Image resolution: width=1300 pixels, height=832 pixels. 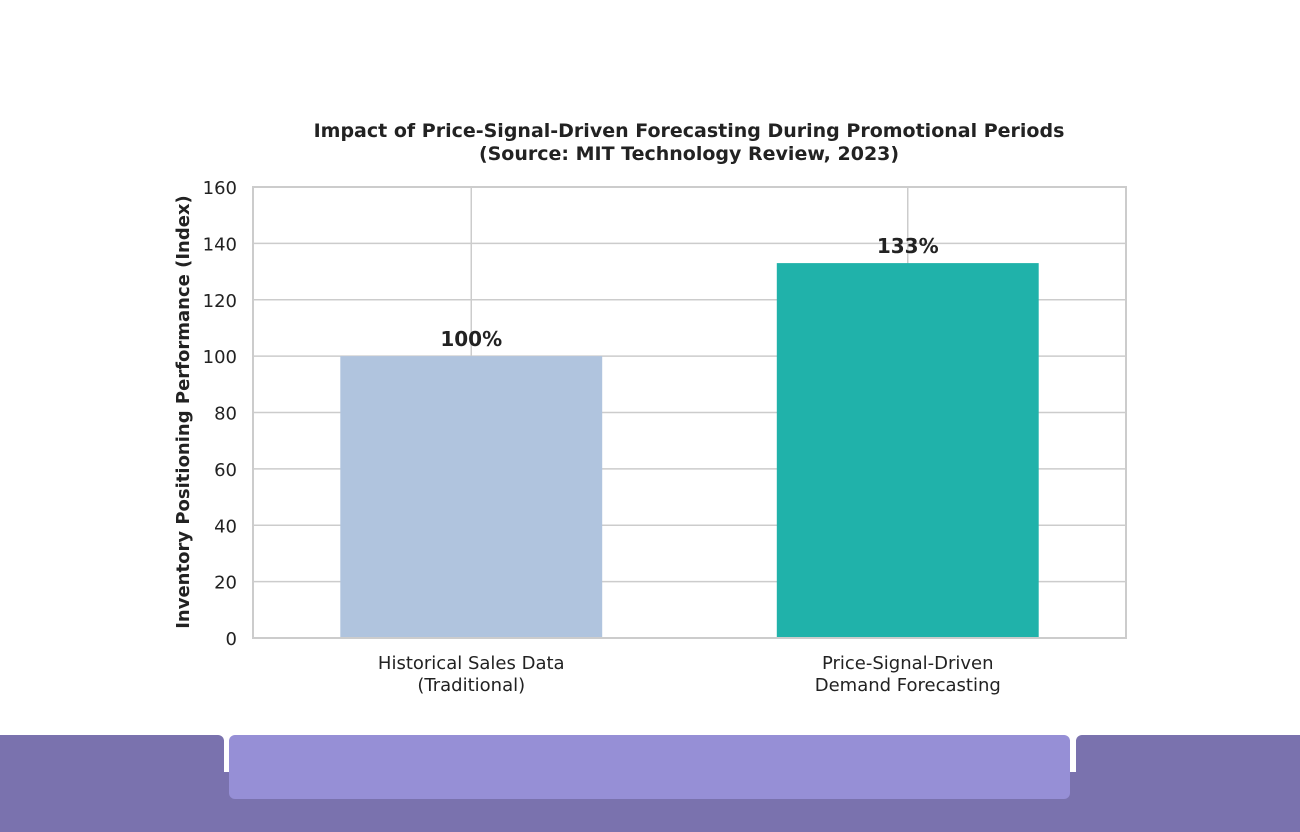 What do you see at coordinates (908, 246) in the screenshot?
I see `data-label: 133%` at bounding box center [908, 246].